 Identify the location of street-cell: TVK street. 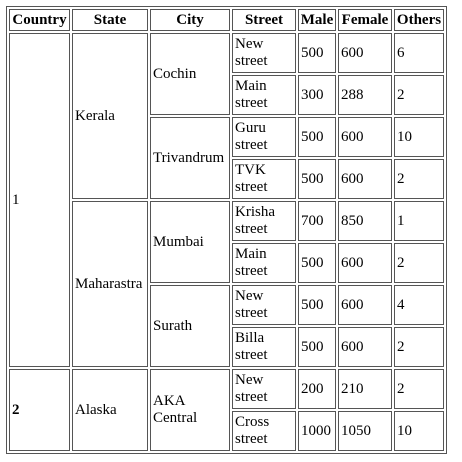
(264, 179).